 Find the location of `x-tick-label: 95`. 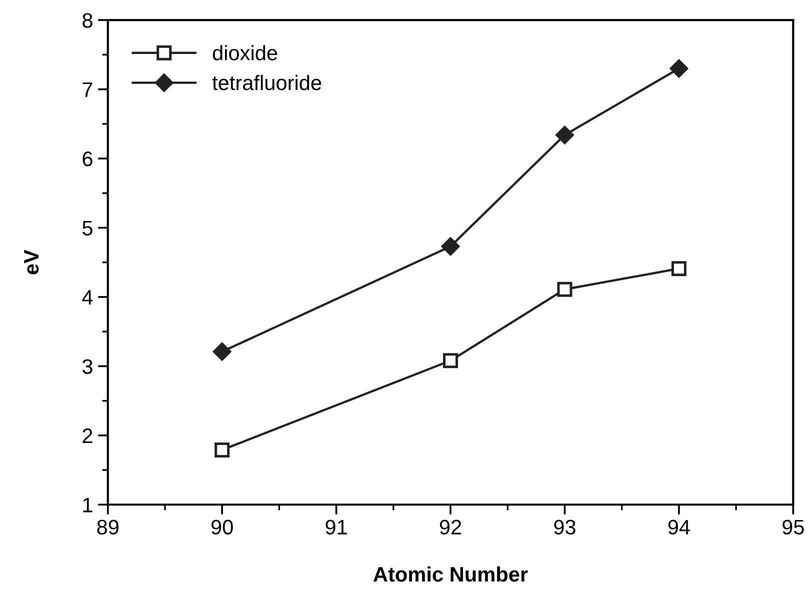

x-tick-label: 95 is located at coordinates (793, 527).